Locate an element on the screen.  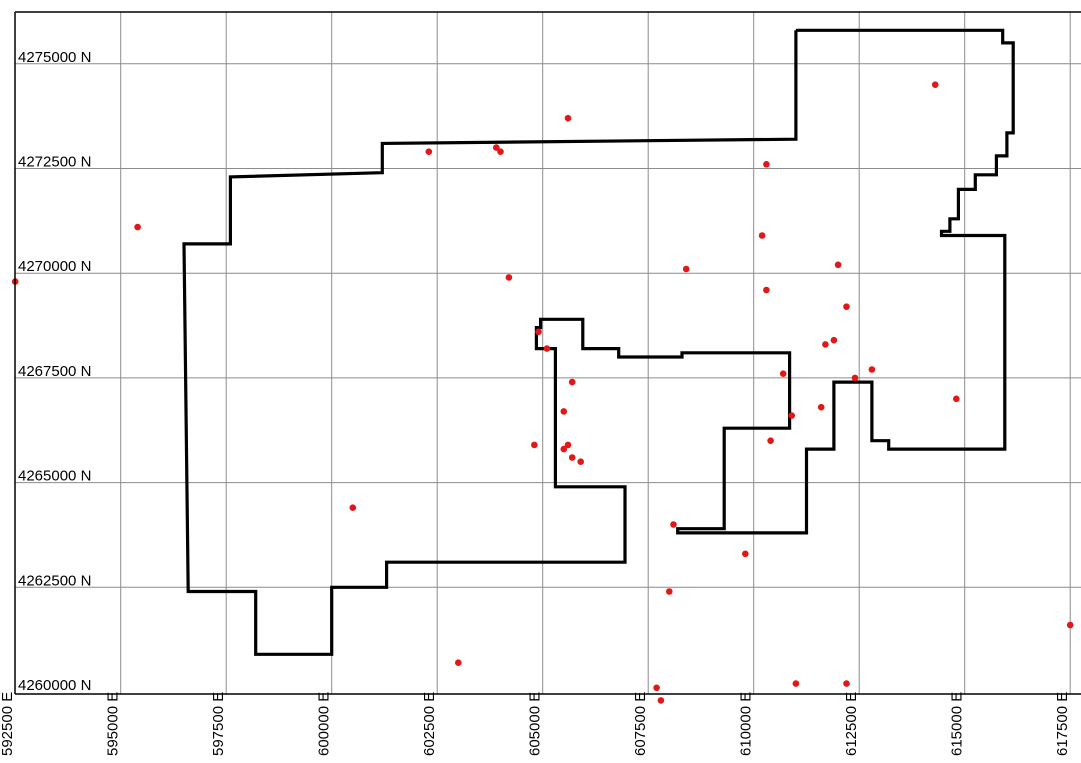
northing-label: 4270000 N is located at coordinates (54, 266).